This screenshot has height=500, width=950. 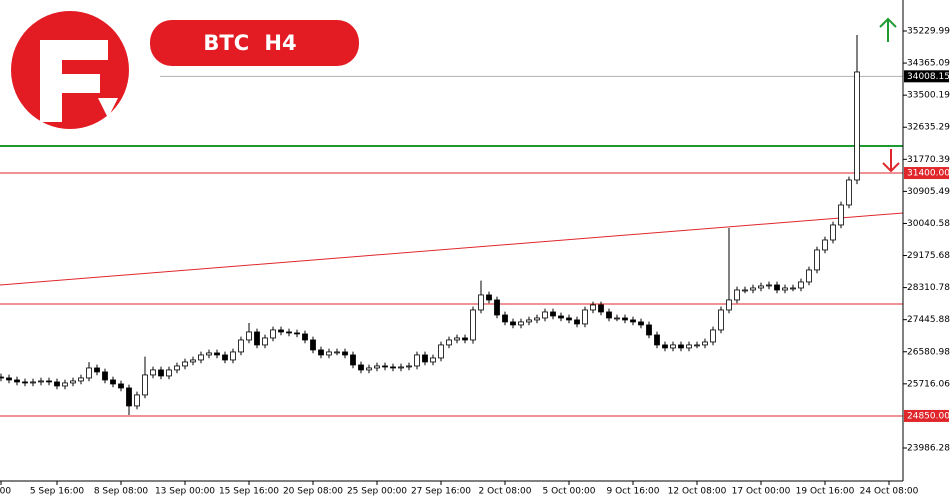 I want to click on x-tick-label: 27 Sep 16:00, so click(x=441, y=492).